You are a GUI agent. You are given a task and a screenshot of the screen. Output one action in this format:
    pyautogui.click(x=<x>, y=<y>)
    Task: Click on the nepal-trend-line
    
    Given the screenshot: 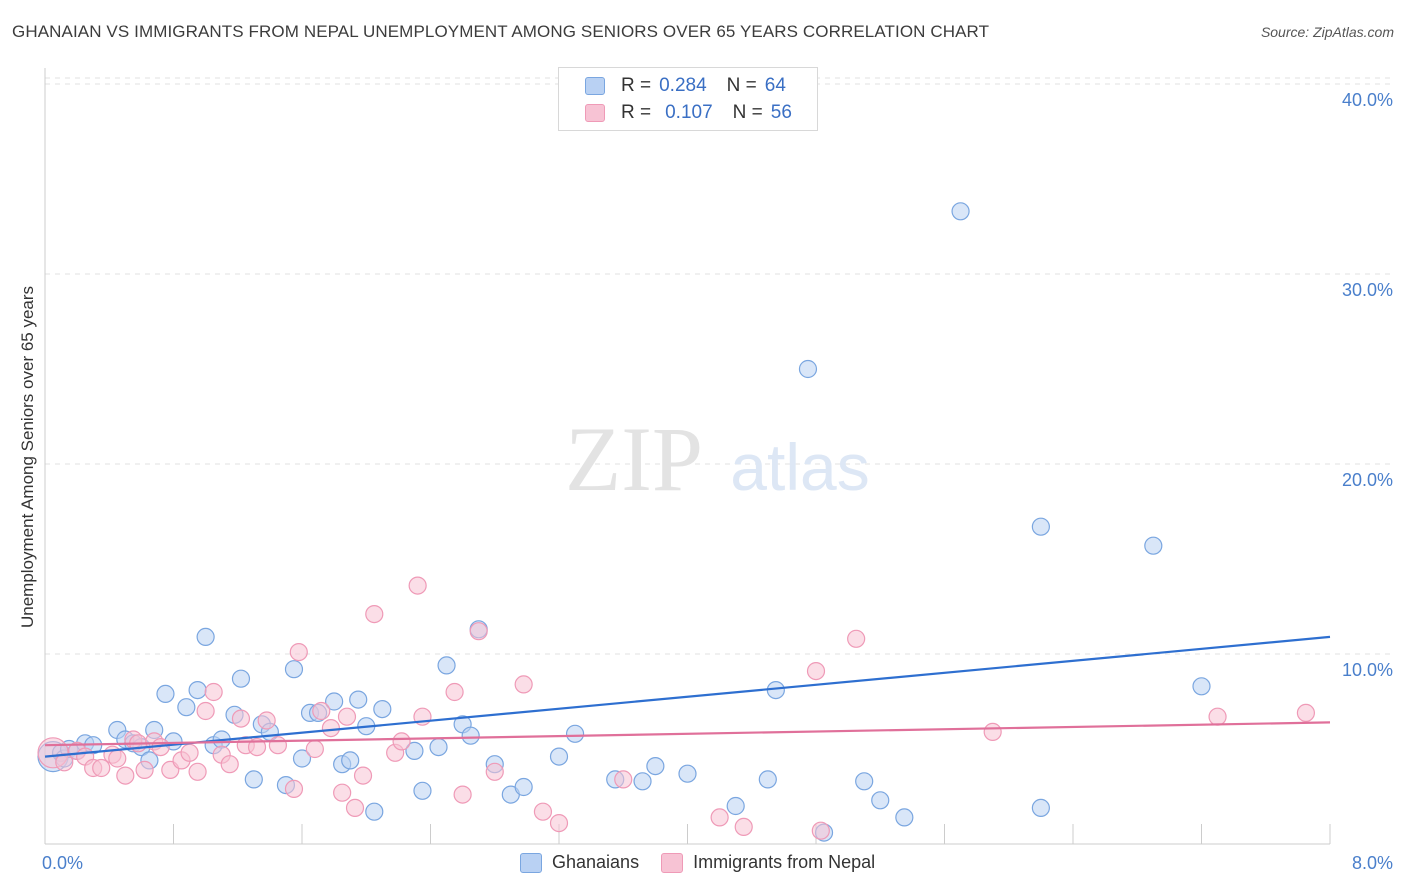 What is the action you would take?
    pyautogui.click(x=687, y=734)
    